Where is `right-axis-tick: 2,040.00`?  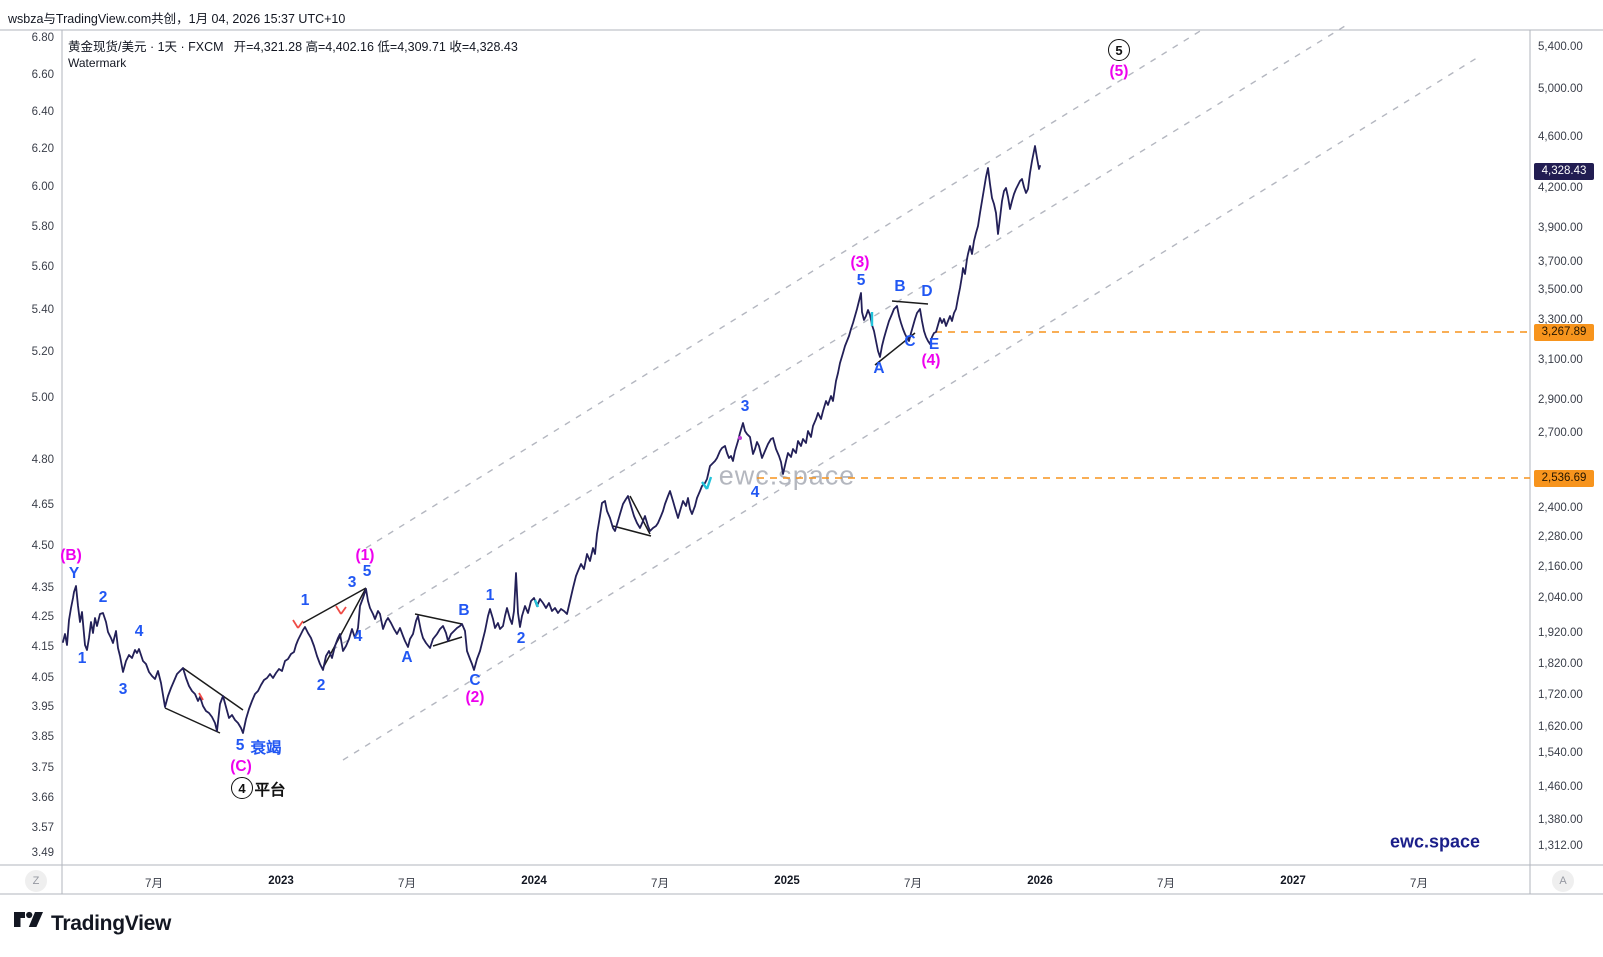
right-axis-tick: 2,040.00 is located at coordinates (1560, 598).